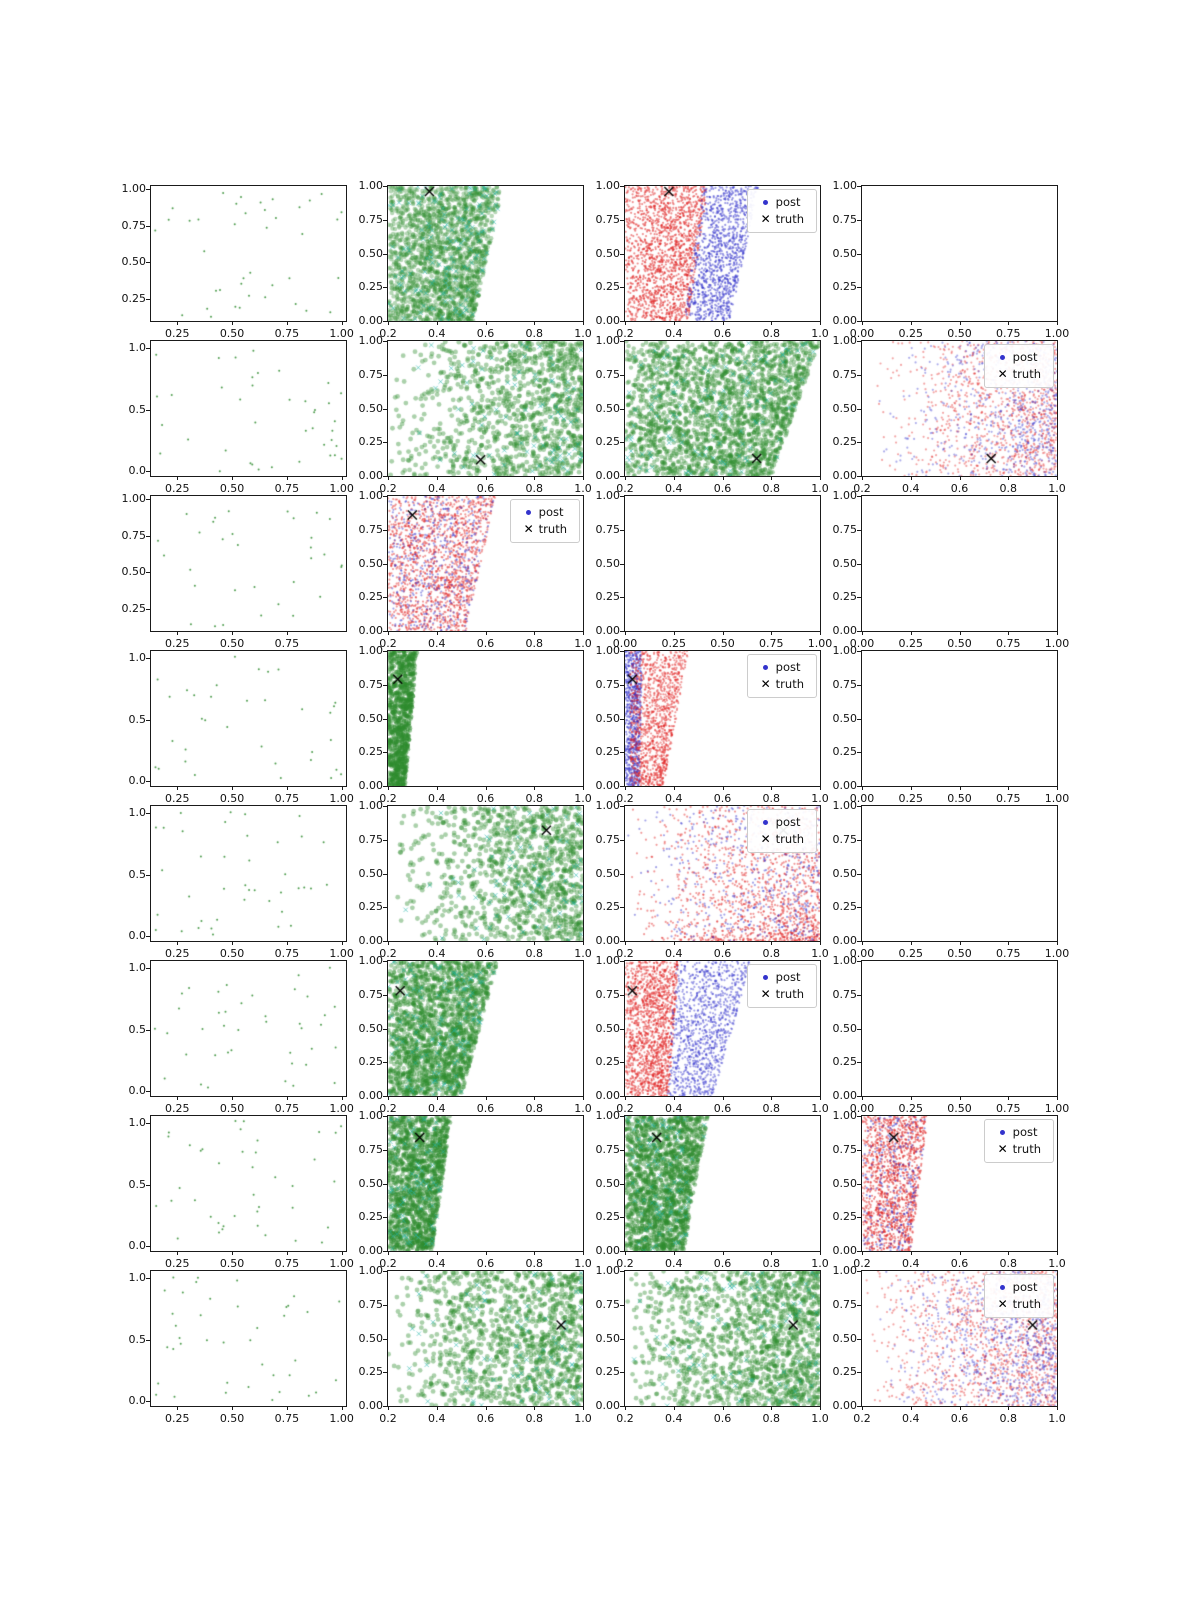 The width and height of the screenshot is (1200, 1600). I want to click on subplot-r2c1: 0.25 0.50 0.75 1.00 0.0 0.5 1.0, so click(241, 417).